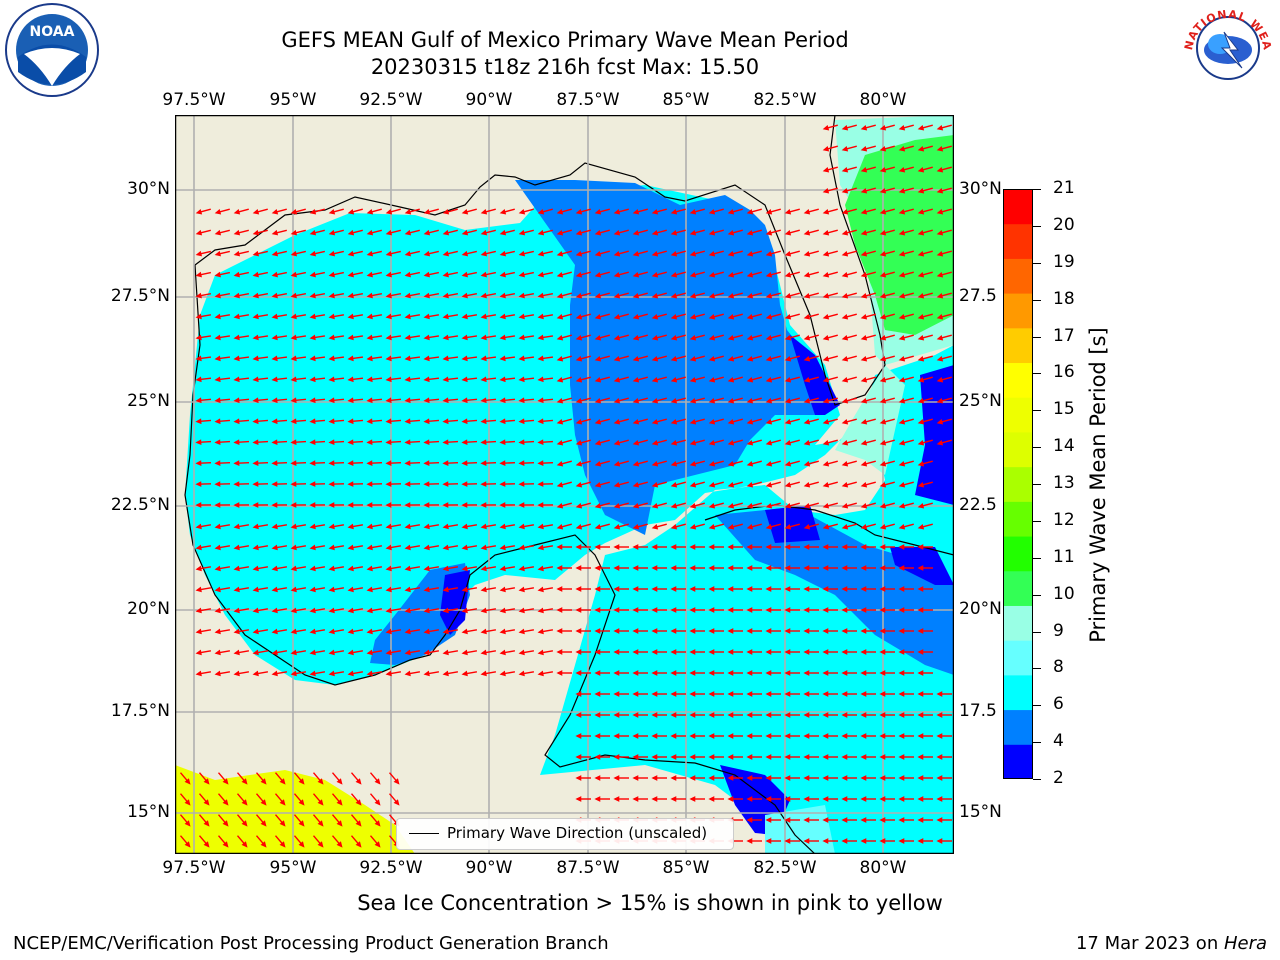 Image resolution: width=1280 pixels, height=960 pixels. Describe the element at coordinates (785, 868) in the screenshot. I see `lon-tick-bottom: 82.5°W` at that location.